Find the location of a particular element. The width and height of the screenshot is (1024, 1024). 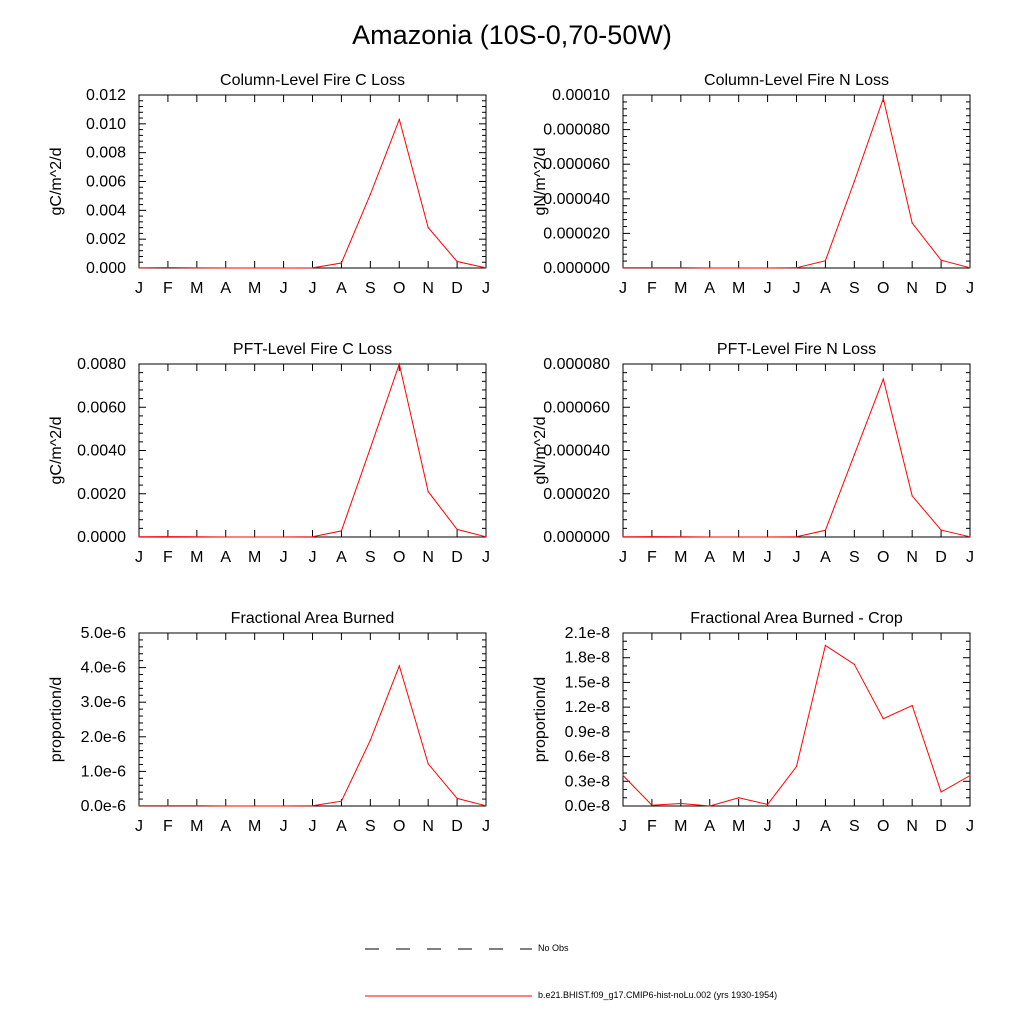

y-tick-label: 0.000060 is located at coordinates (576, 164).